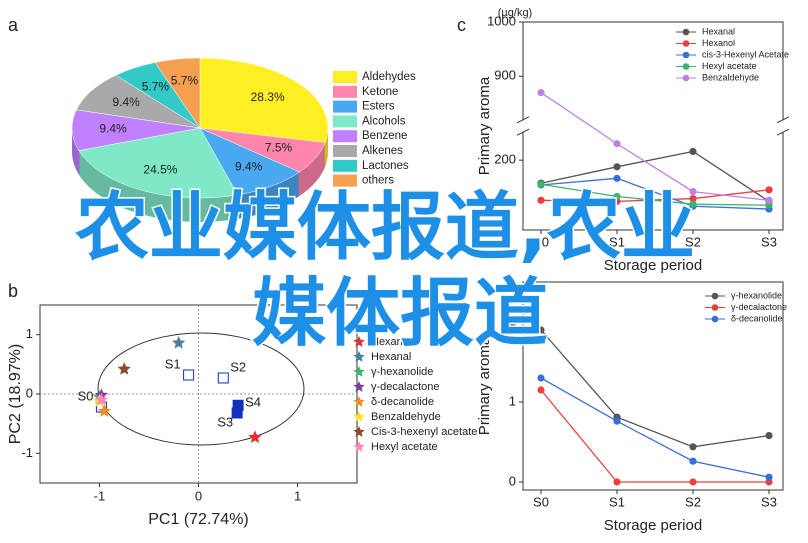  What do you see at coordinates (268, 97) in the screenshot?
I see `data-label: 28.3%` at bounding box center [268, 97].